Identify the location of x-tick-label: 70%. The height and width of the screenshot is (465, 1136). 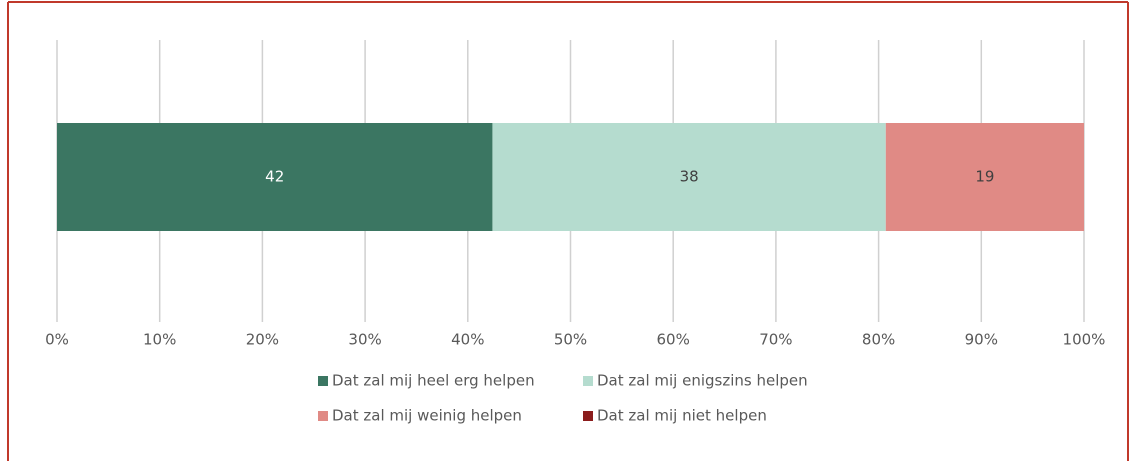
(775, 340).